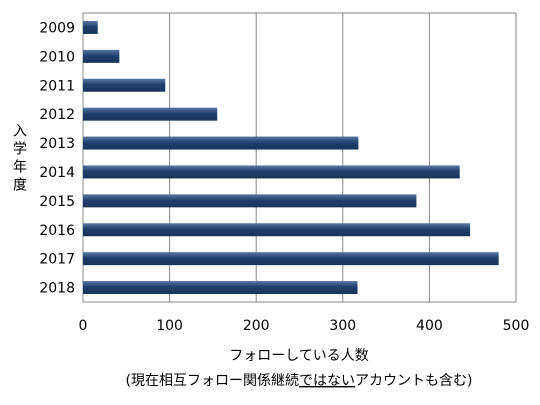  What do you see at coordinates (57, 231) in the screenshot?
I see `y-tick-label: 2016` at bounding box center [57, 231].